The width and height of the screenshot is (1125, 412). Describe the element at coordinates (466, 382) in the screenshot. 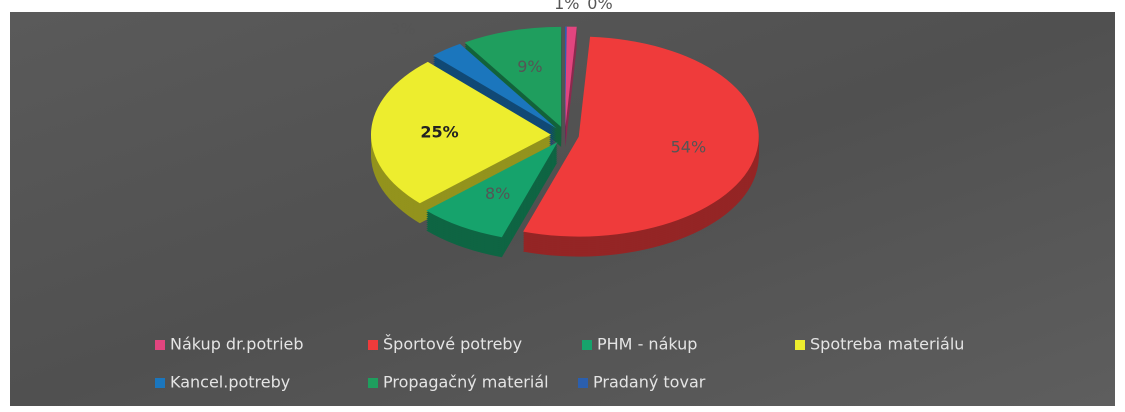

I see `legend-label: Propagačný materiál` at that location.